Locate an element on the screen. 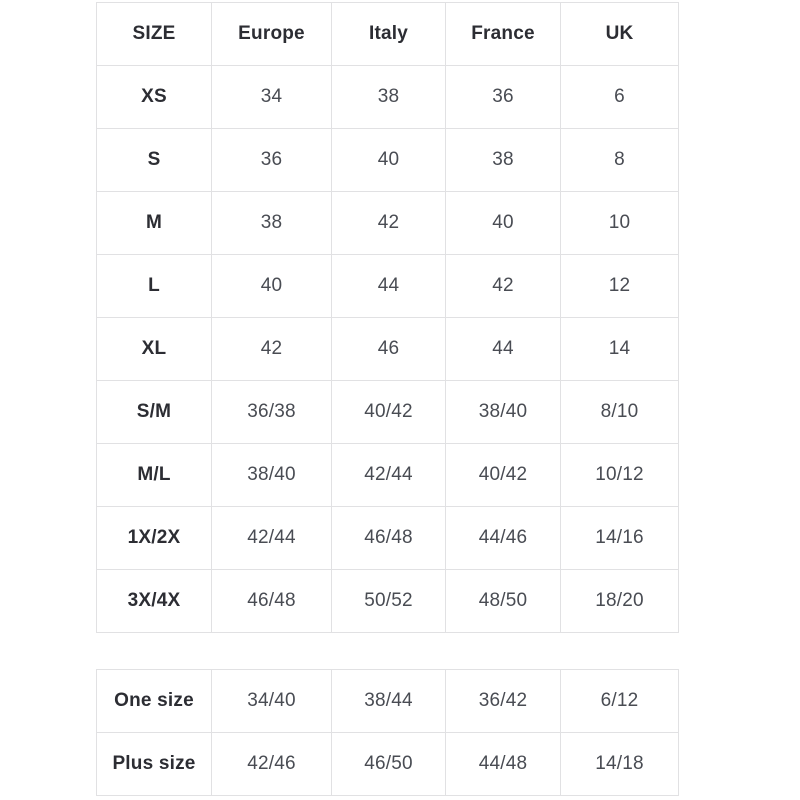 The height and width of the screenshot is (800, 800). table-row: L 40 44 42 12 is located at coordinates (387, 286).